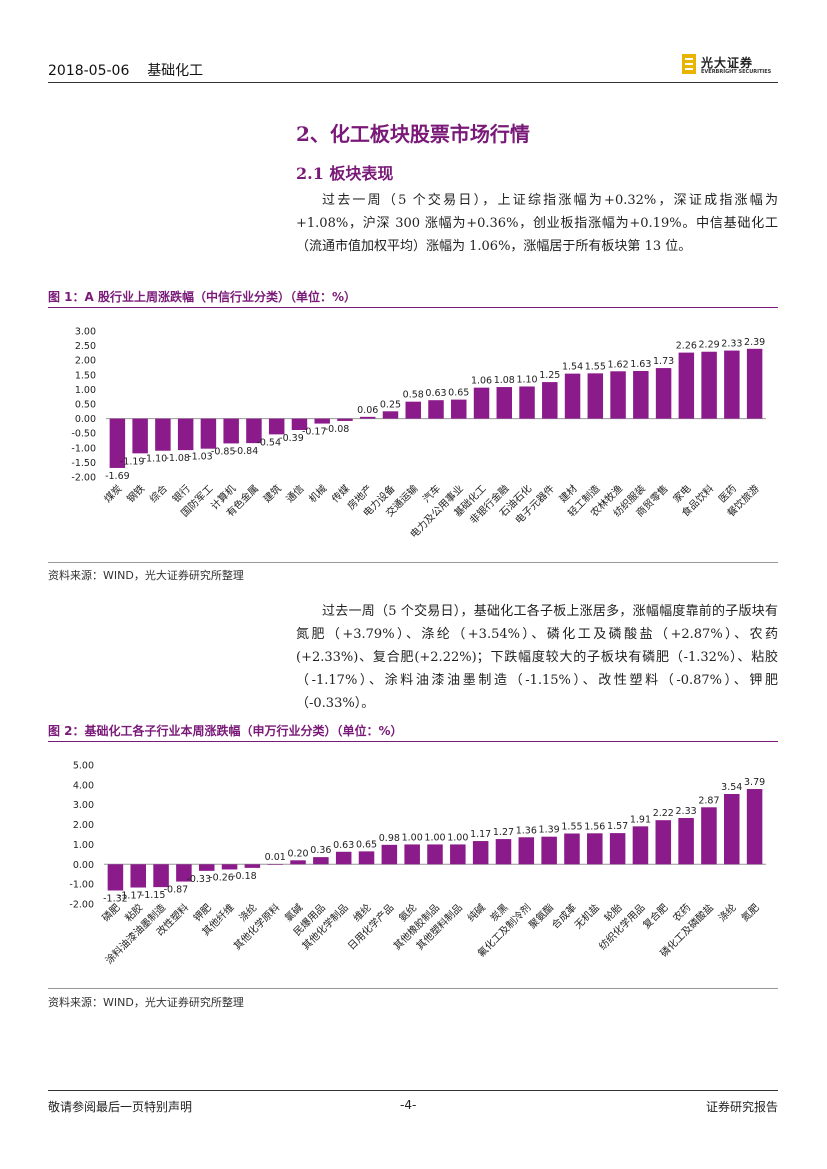  I want to click on header-divider, so click(413, 82).